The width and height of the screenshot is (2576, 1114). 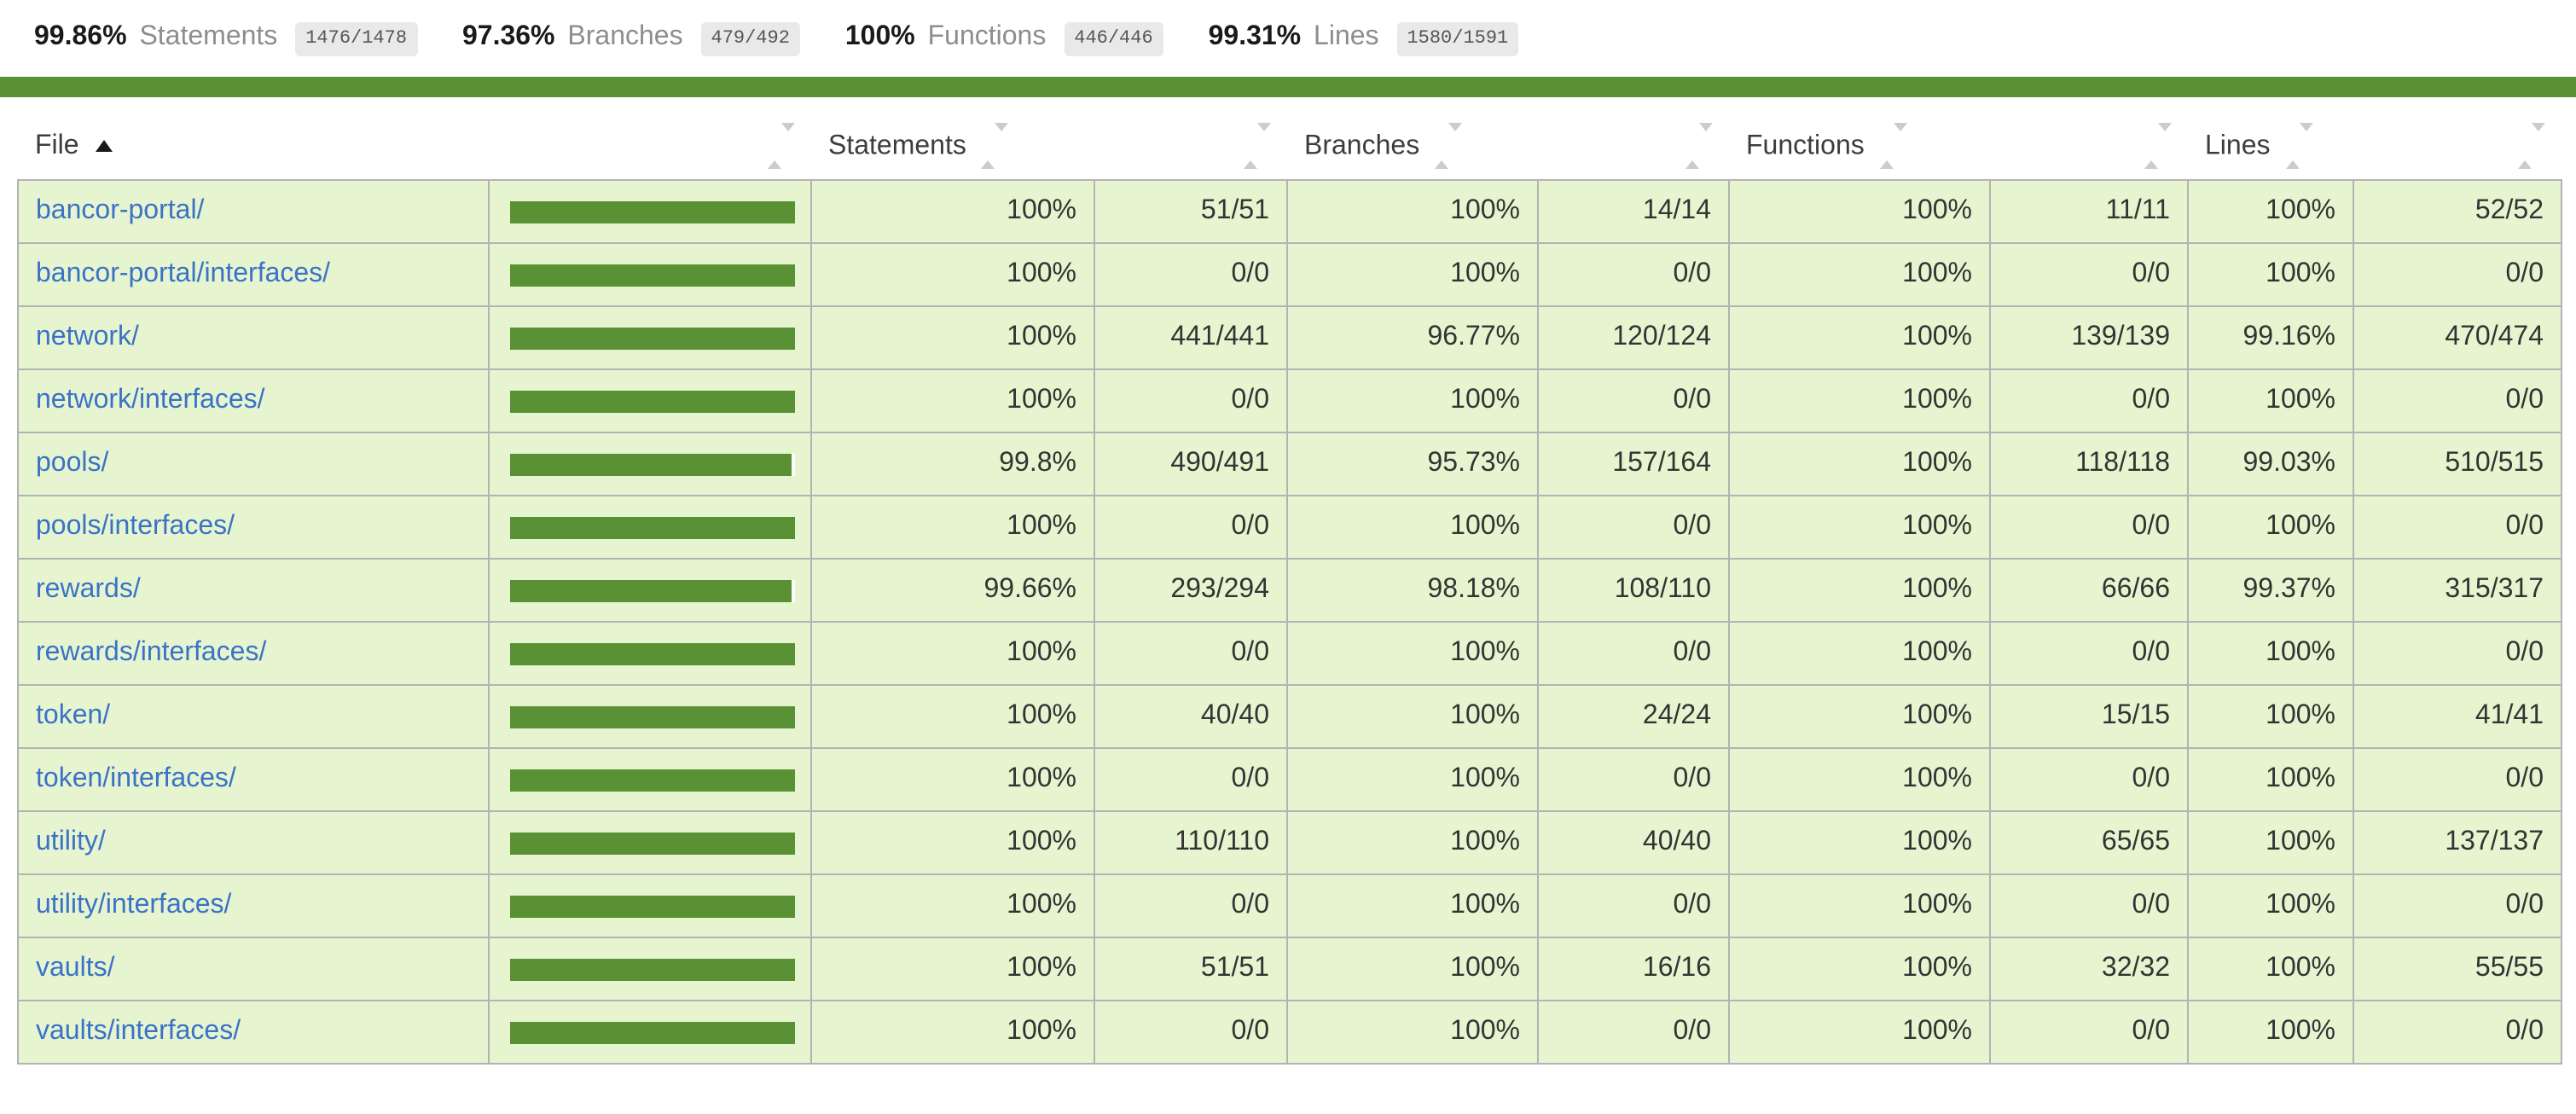 What do you see at coordinates (71, 842) in the screenshot?
I see `file-link: utility/` at bounding box center [71, 842].